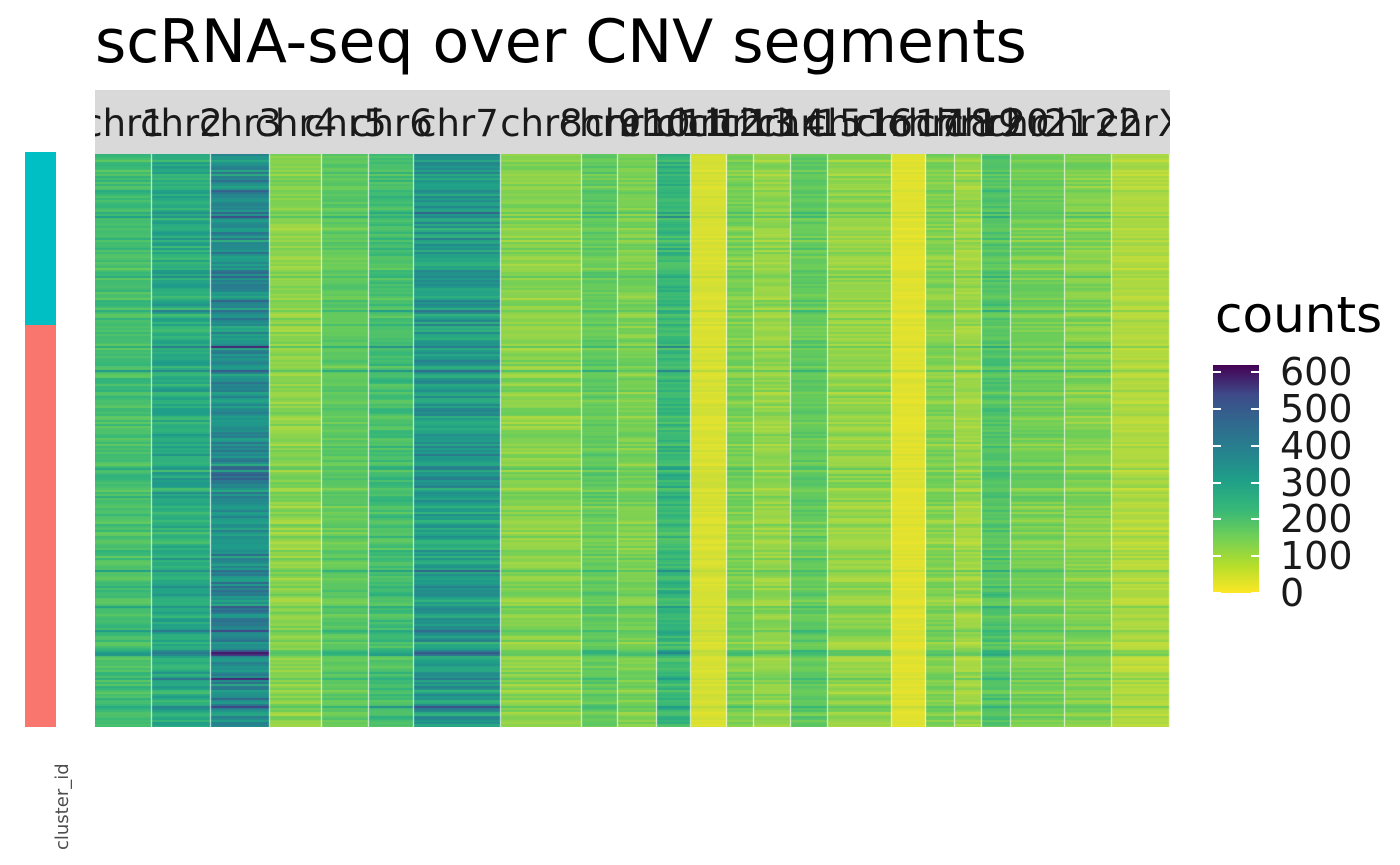 Image resolution: width=1400 pixels, height=865 pixels. What do you see at coordinates (772, 123) in the screenshot?
I see `facet-label-chr14: chr14` at bounding box center [772, 123].